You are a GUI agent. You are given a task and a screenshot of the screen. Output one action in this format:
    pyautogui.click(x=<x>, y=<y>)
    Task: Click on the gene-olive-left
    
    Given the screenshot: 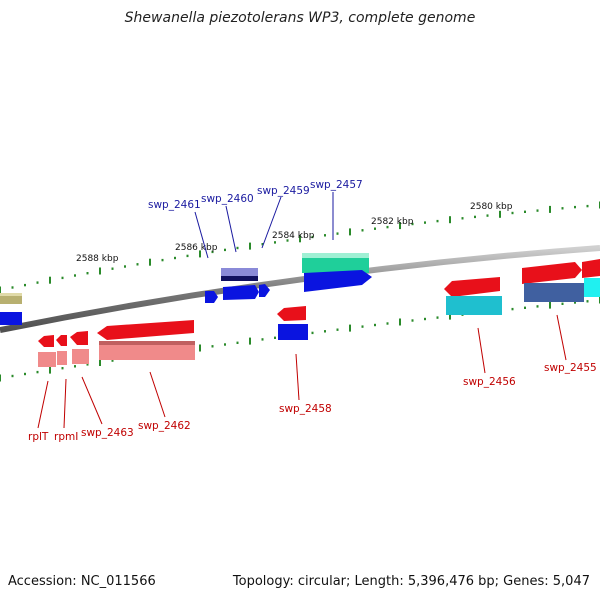 What is the action you would take?
    pyautogui.click(x=11, y=298)
    